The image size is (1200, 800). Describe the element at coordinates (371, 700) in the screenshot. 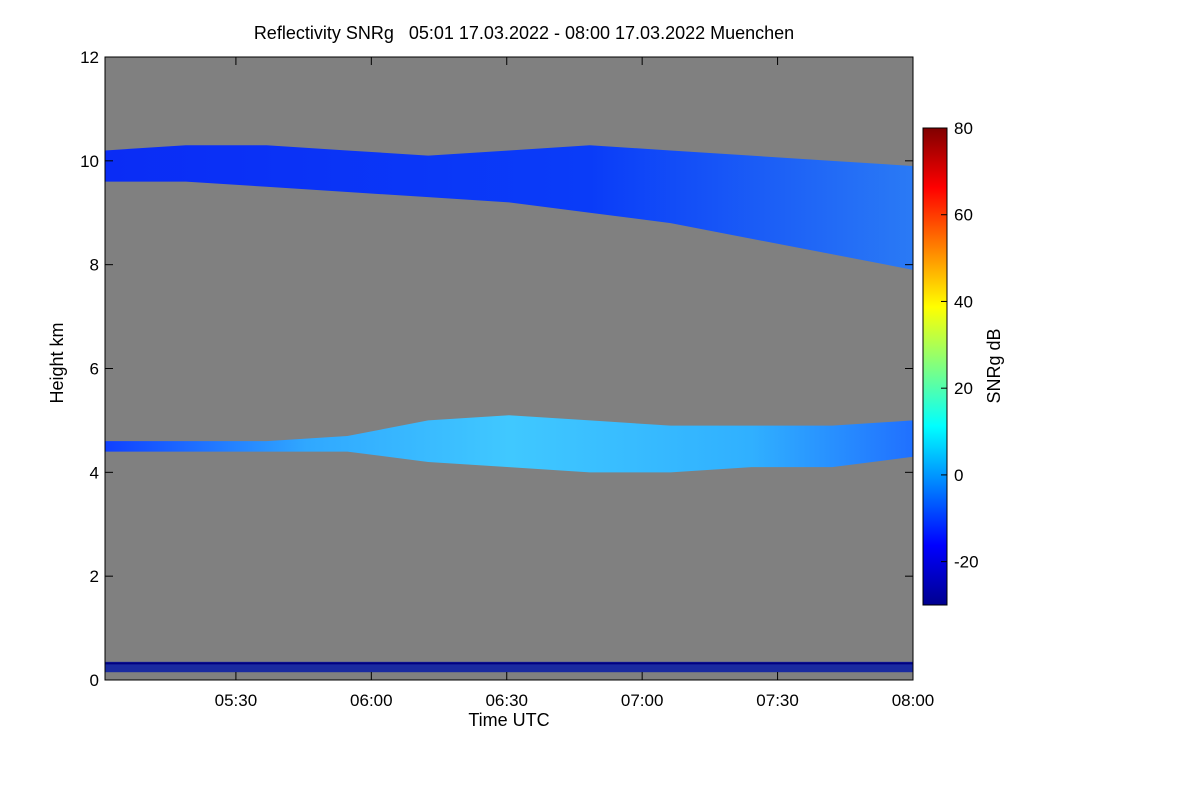

I see `x-tick-label: 06:00` at that location.